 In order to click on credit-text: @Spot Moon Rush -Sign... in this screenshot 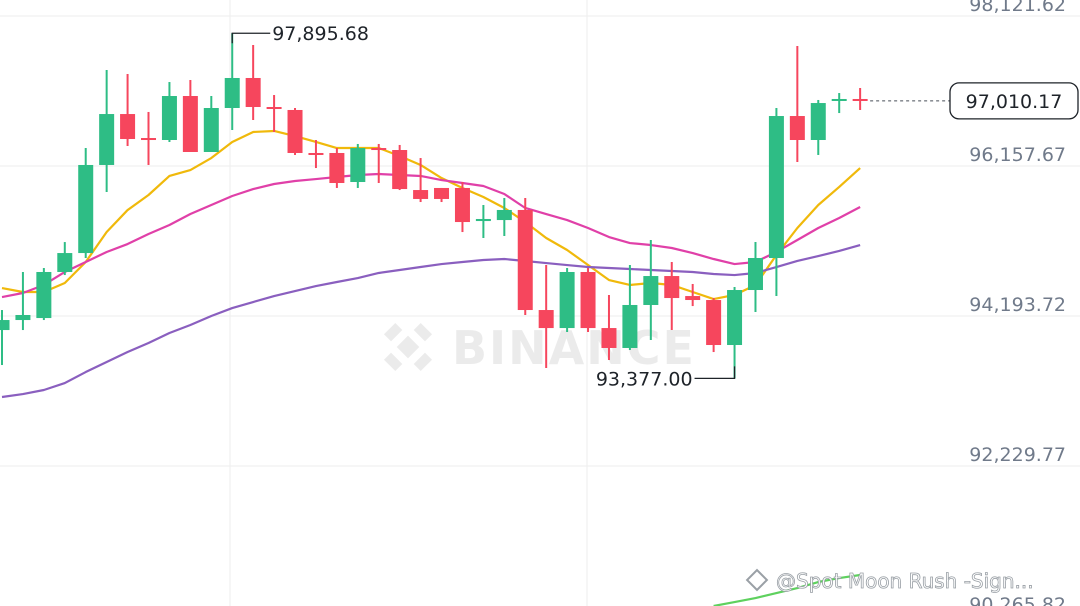, I will do `click(905, 581)`.